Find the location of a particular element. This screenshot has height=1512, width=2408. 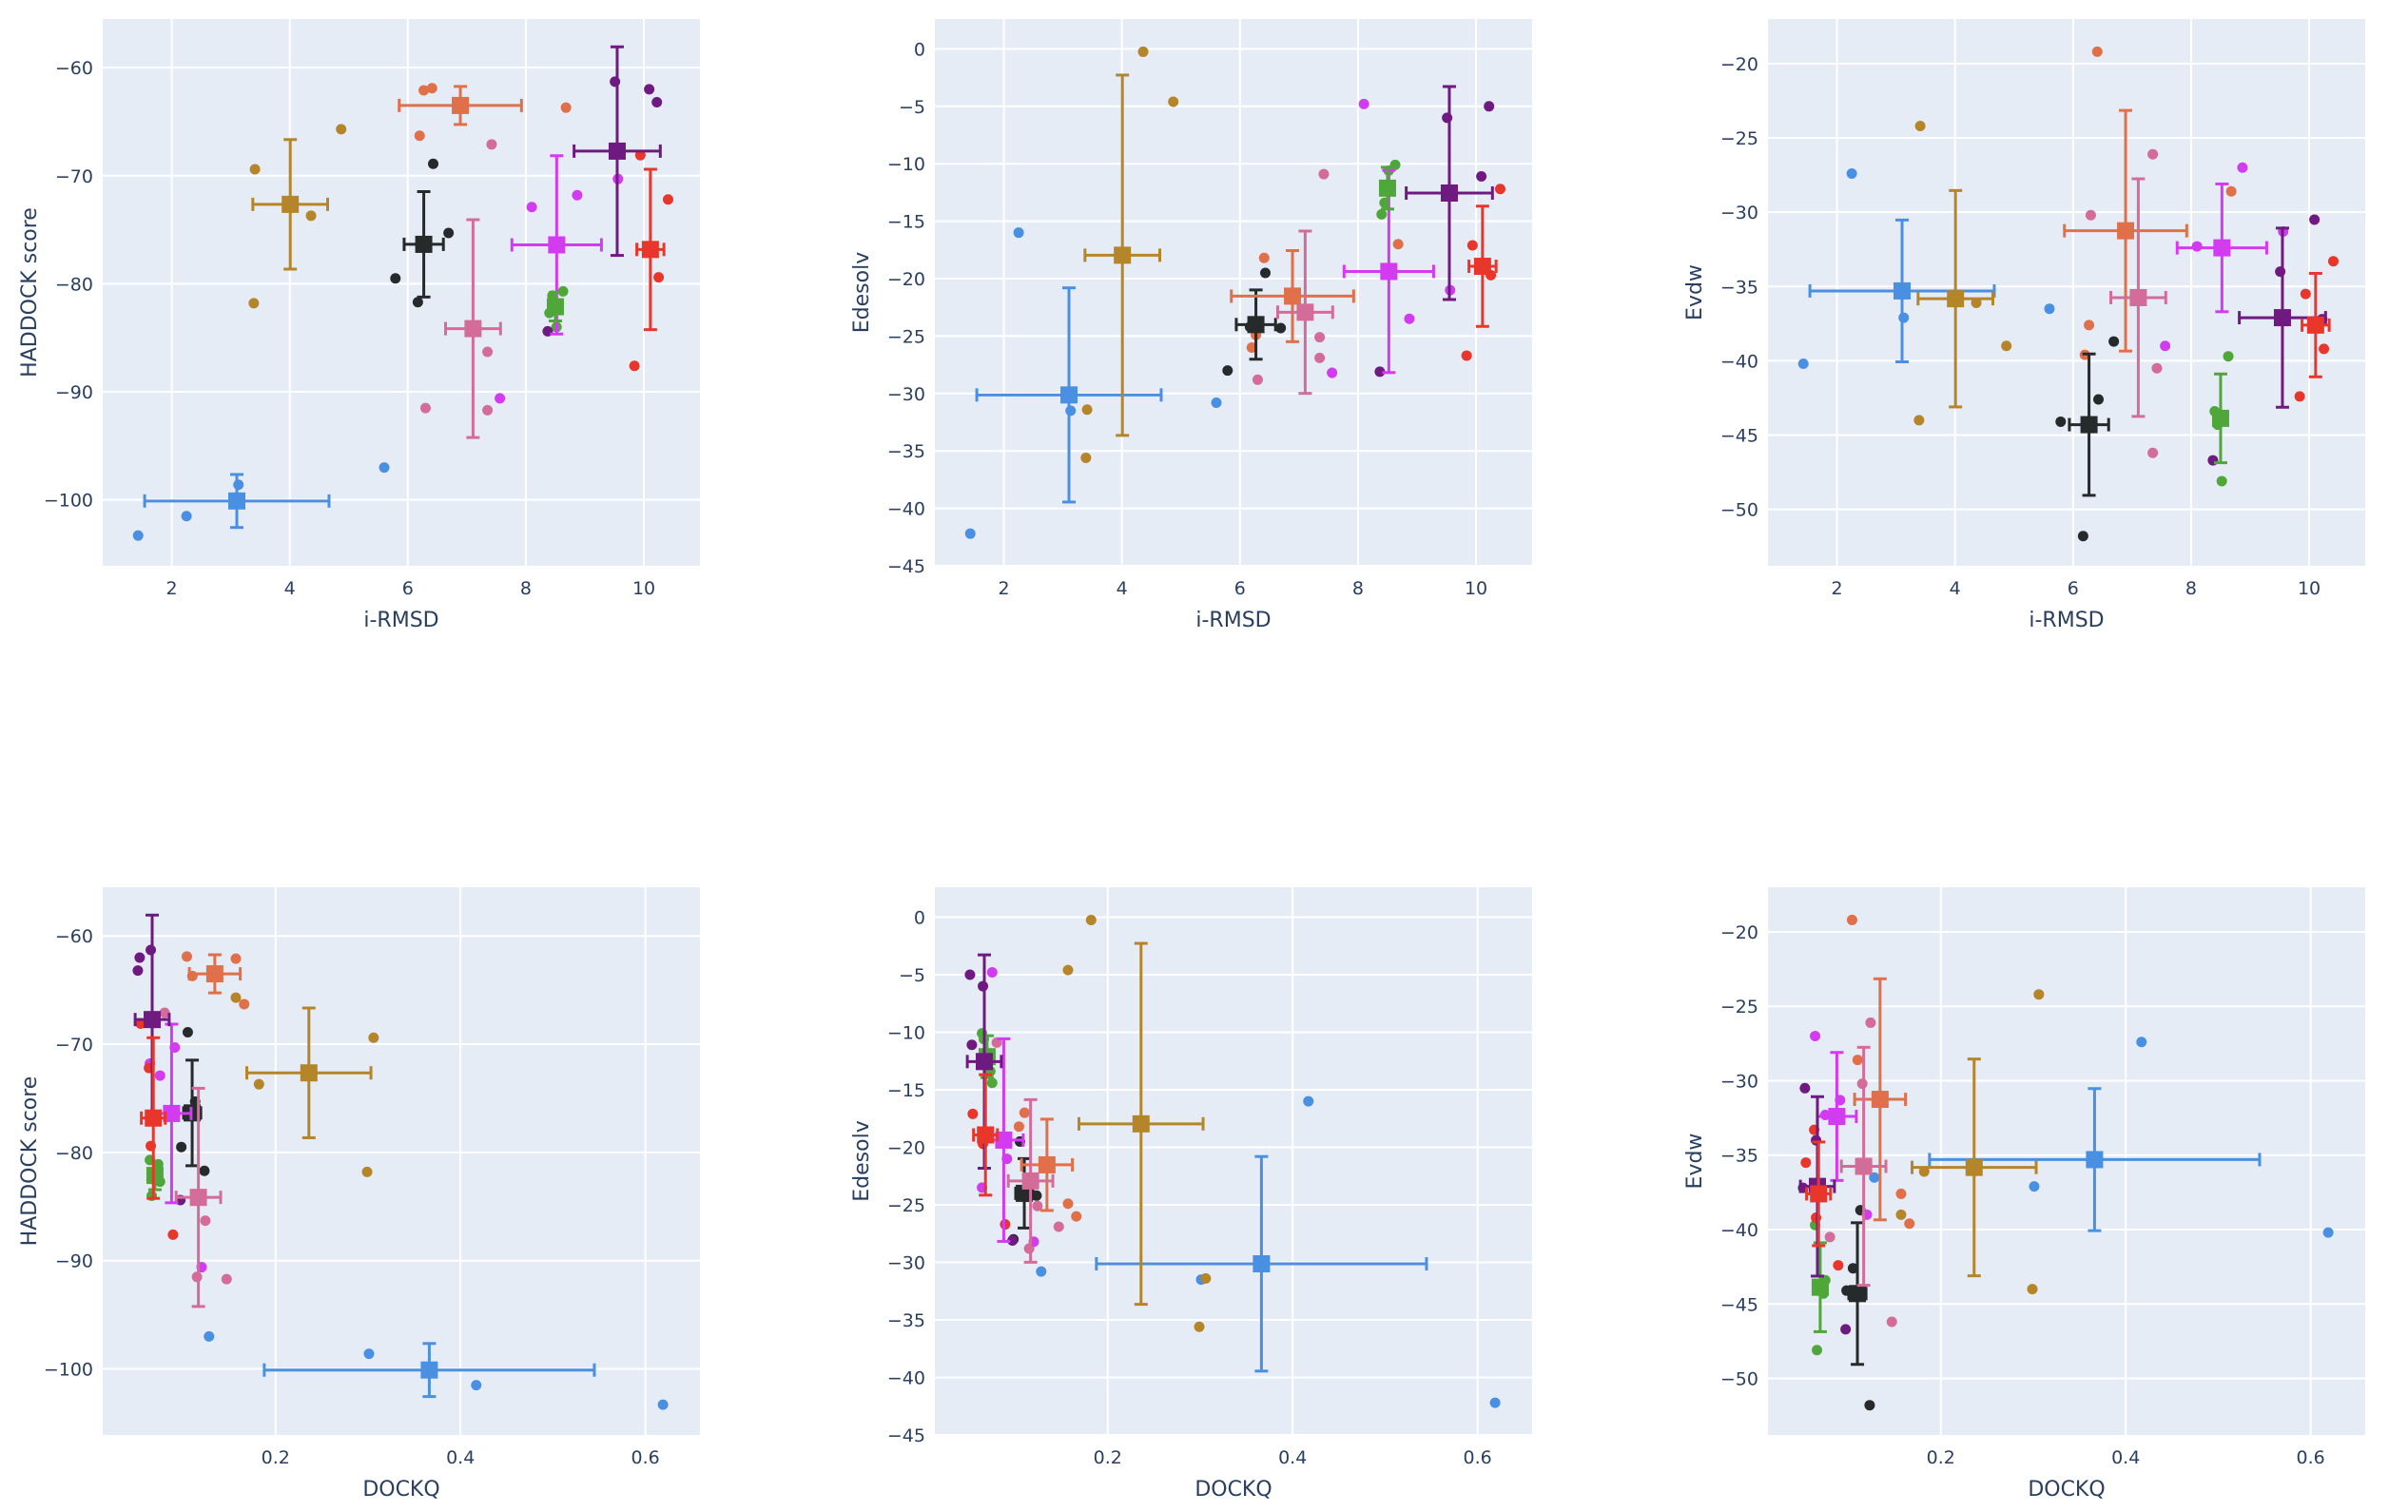

y-tick-label: −60 is located at coordinates (74, 936).